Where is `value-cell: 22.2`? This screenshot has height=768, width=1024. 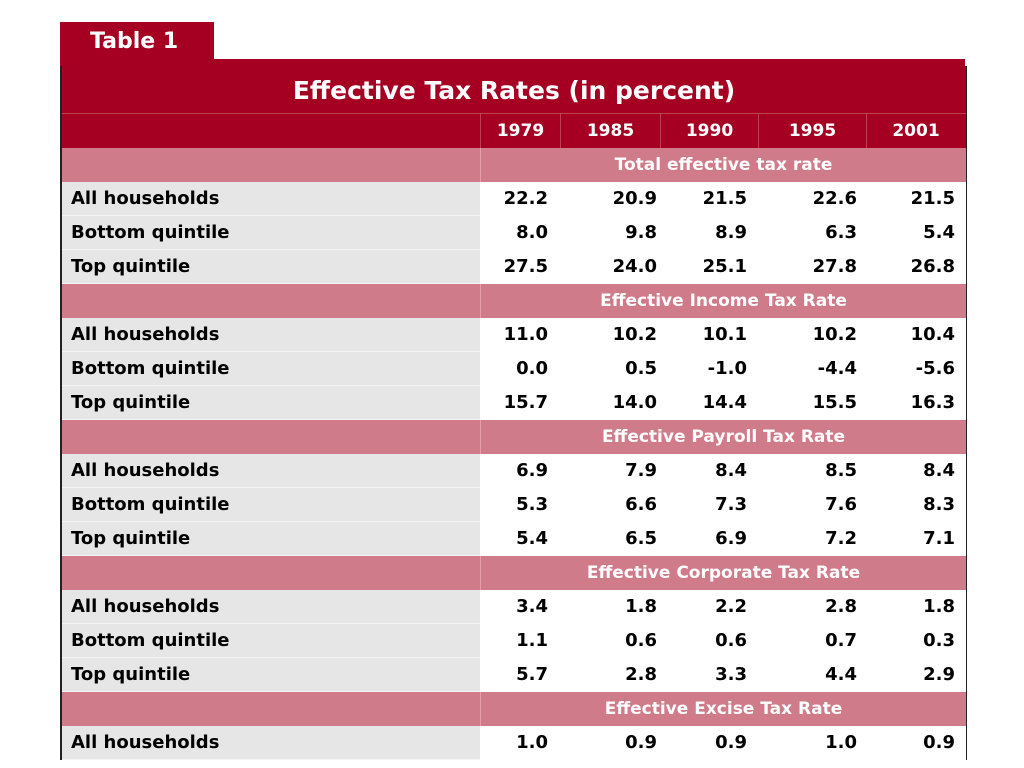 value-cell: 22.2 is located at coordinates (525, 198).